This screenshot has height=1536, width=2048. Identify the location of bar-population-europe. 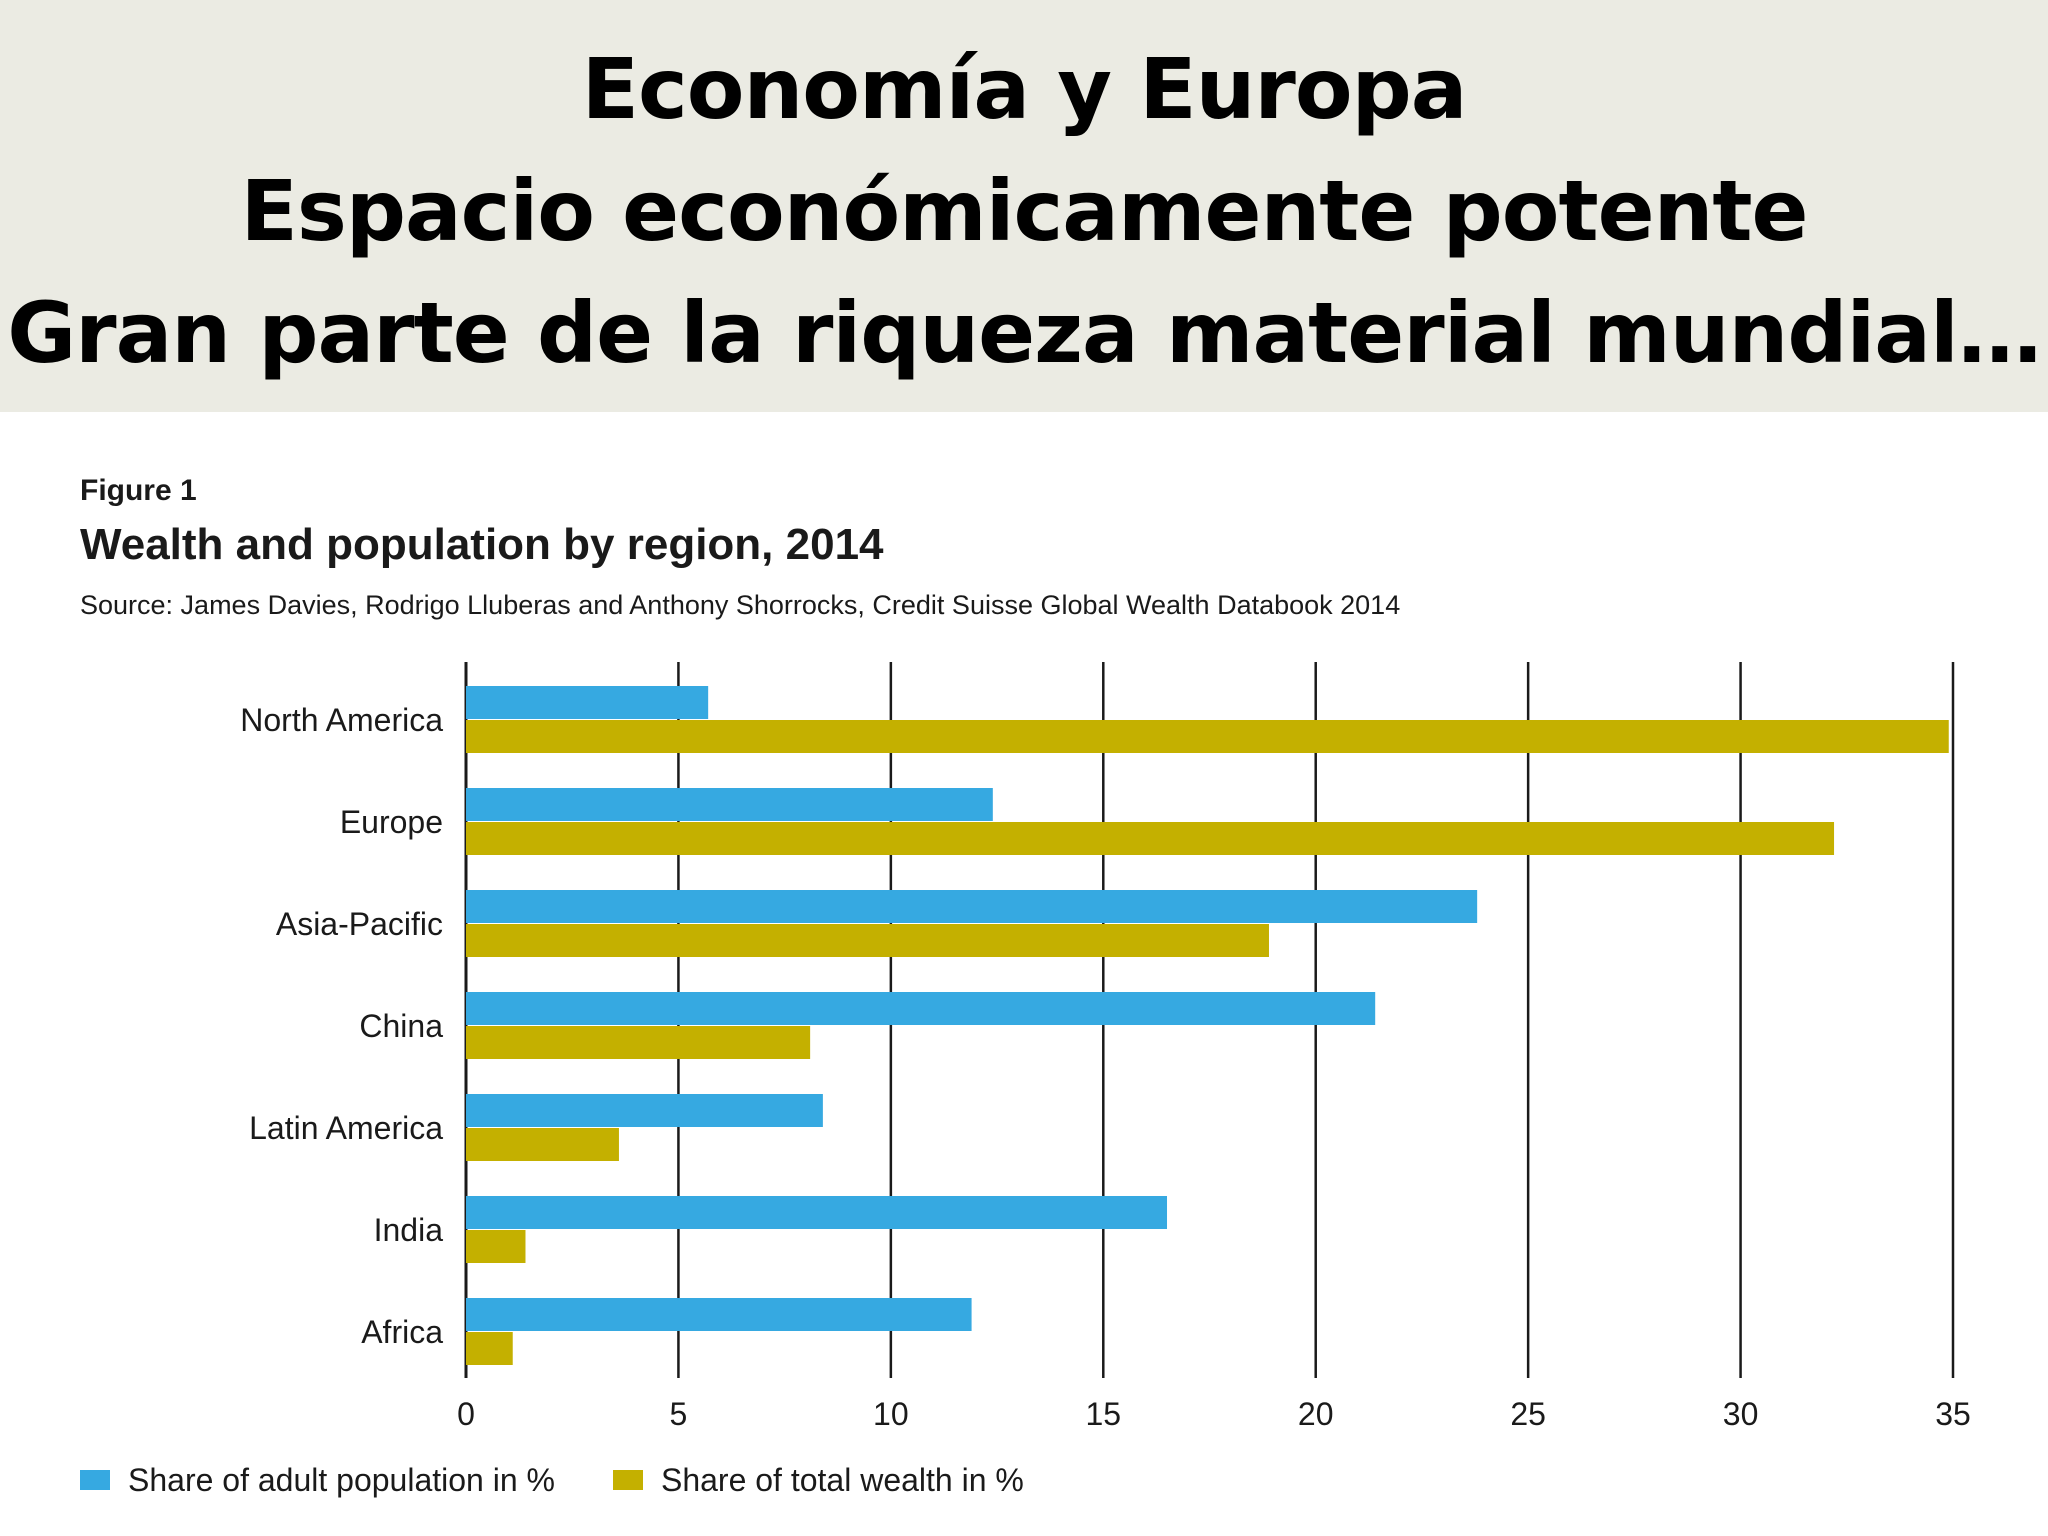
(729, 804).